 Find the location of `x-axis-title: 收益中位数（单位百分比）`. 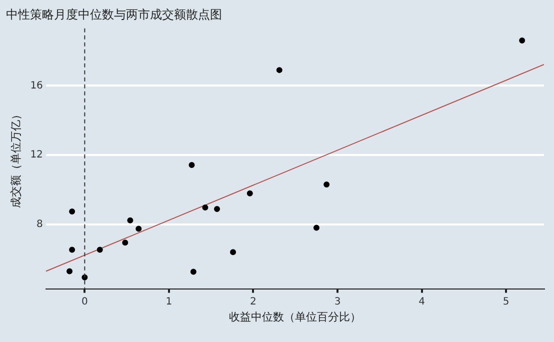

x-axis-title: 收益中位数（单位百分比） is located at coordinates (294, 317).